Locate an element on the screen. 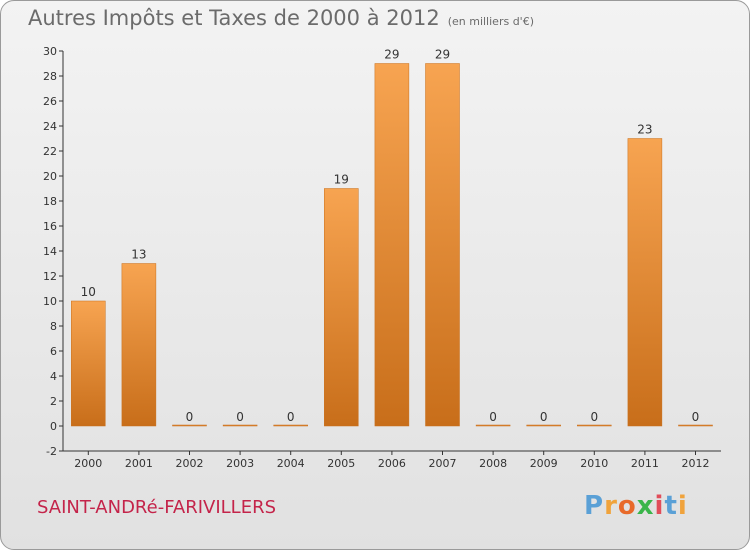 This screenshot has height=550, width=750. x-tick-label-2006: 2006 is located at coordinates (392, 463).